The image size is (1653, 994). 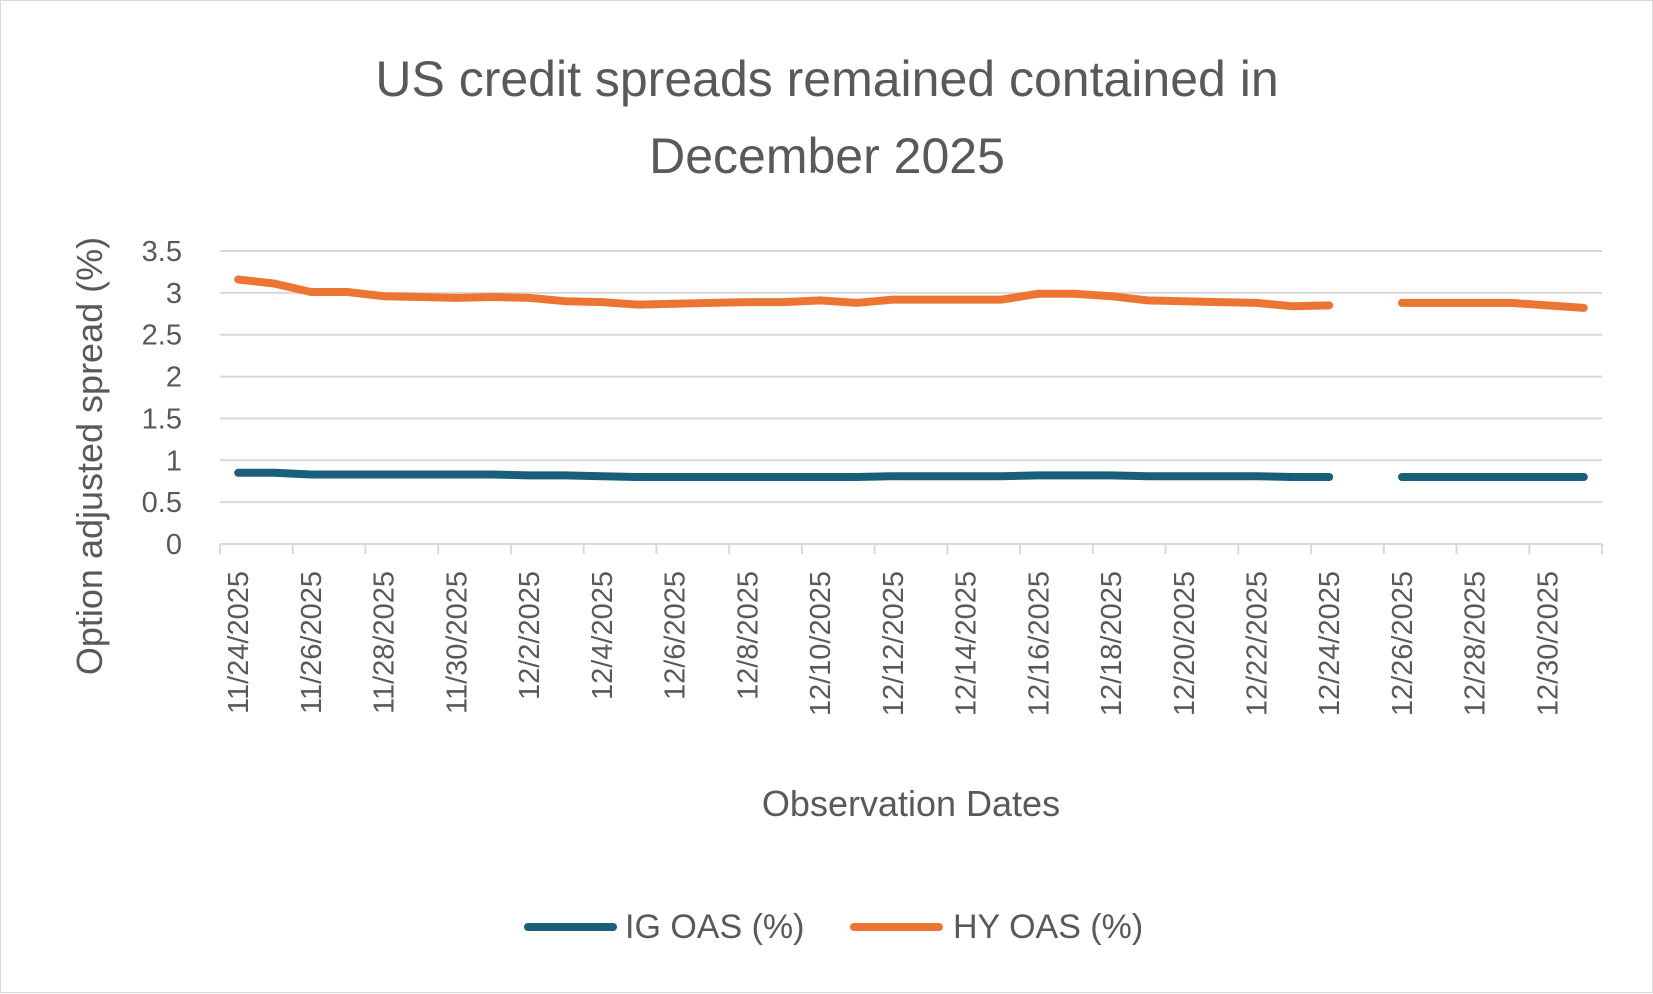 I want to click on y-tick-label: 3, so click(x=174, y=294).